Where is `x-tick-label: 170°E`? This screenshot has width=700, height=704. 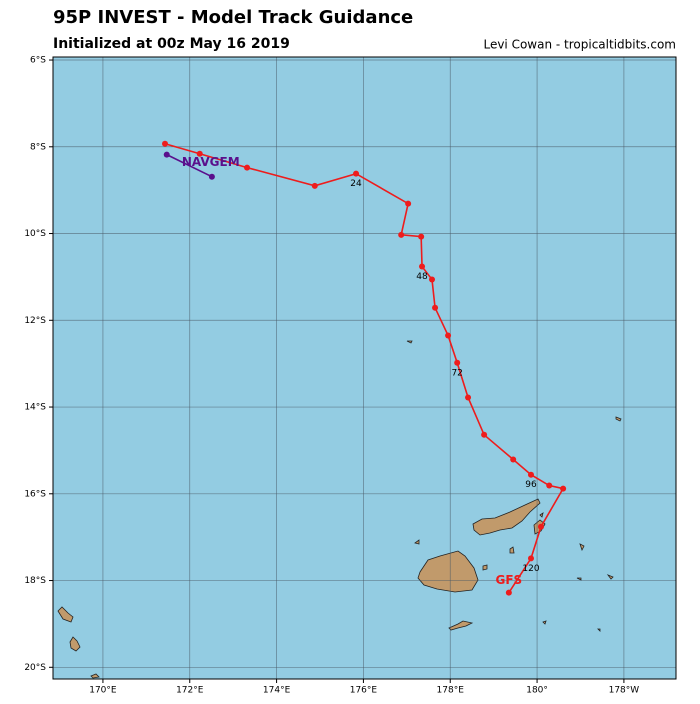 x-tick-label: 170°E is located at coordinates (103, 691).